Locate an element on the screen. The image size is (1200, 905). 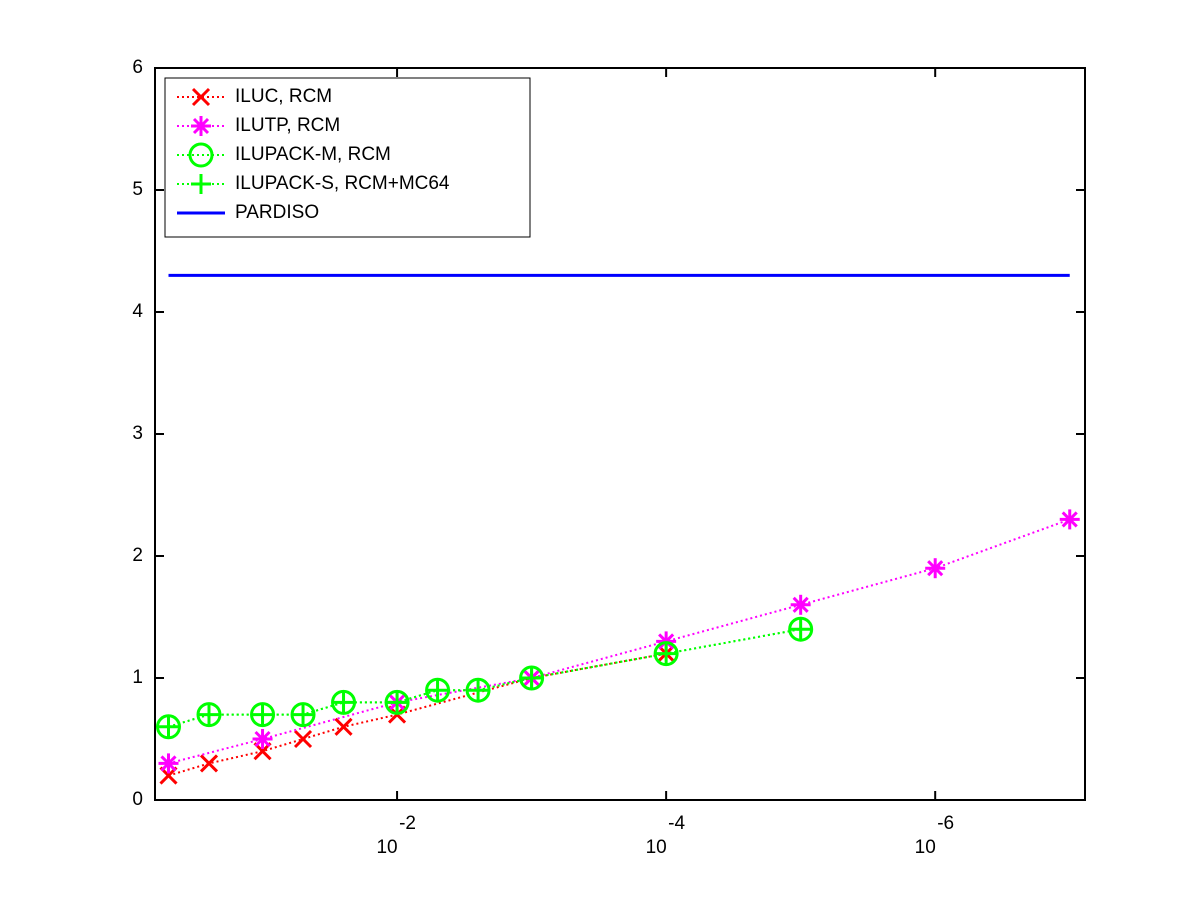
legend-label: ILUTP, RCM is located at coordinates (287, 125).